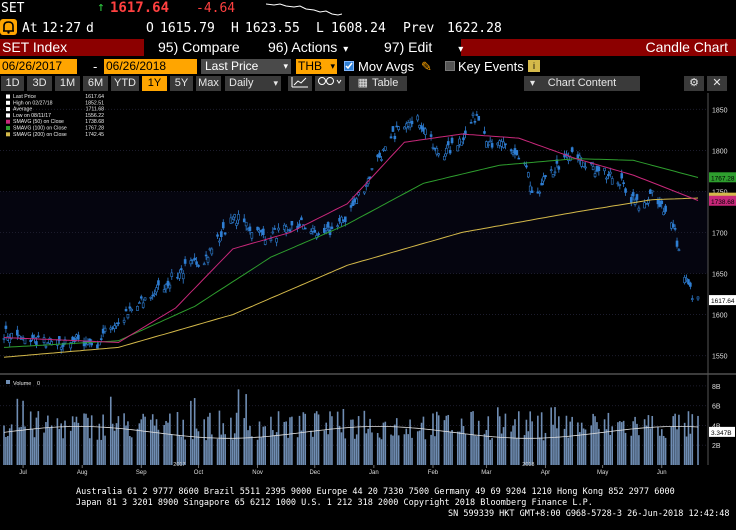 This screenshot has width=736, height=530. I want to click on period-ytd: YTD, so click(125, 83).